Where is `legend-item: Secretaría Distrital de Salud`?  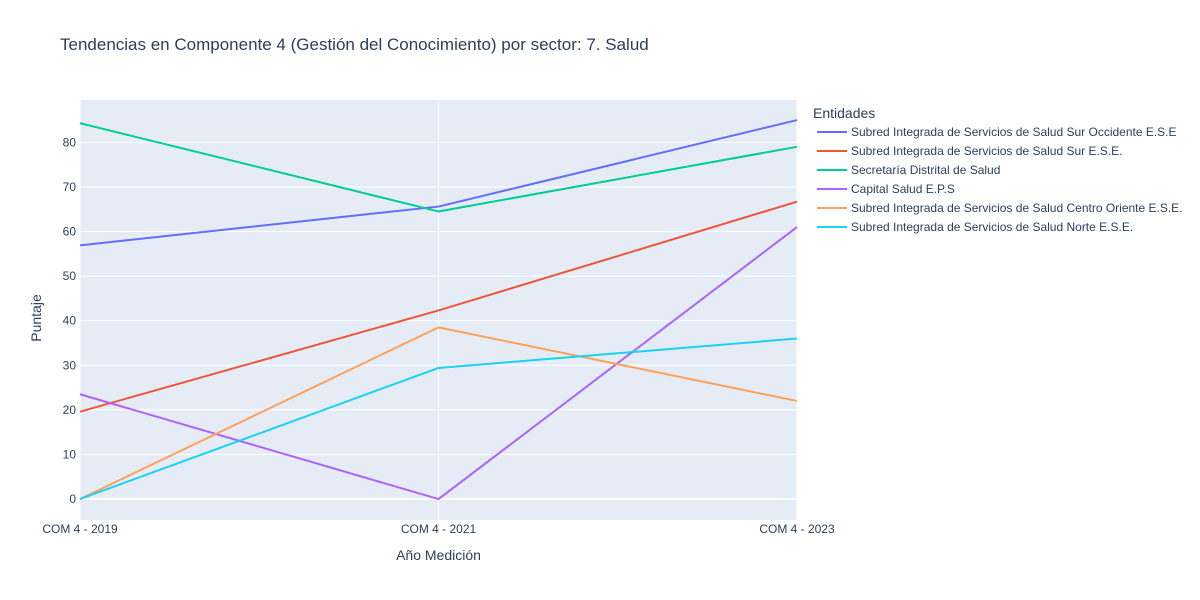 legend-item: Secretaría Distrital de Salud is located at coordinates (908, 170).